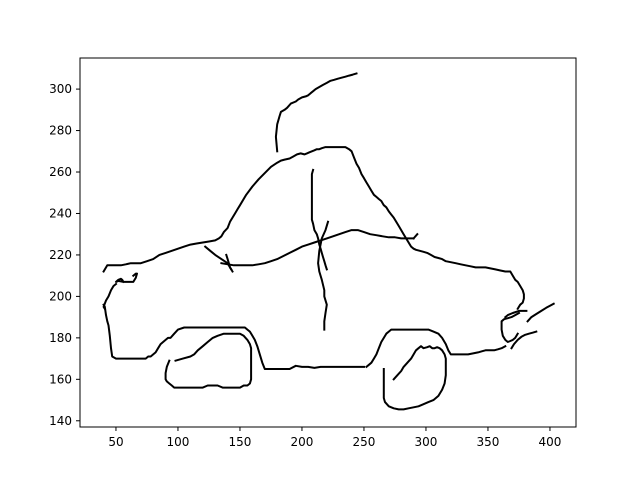 This screenshot has height=480, width=640. Describe the element at coordinates (426, 442) in the screenshot. I see `x-tick-label: 300` at that location.